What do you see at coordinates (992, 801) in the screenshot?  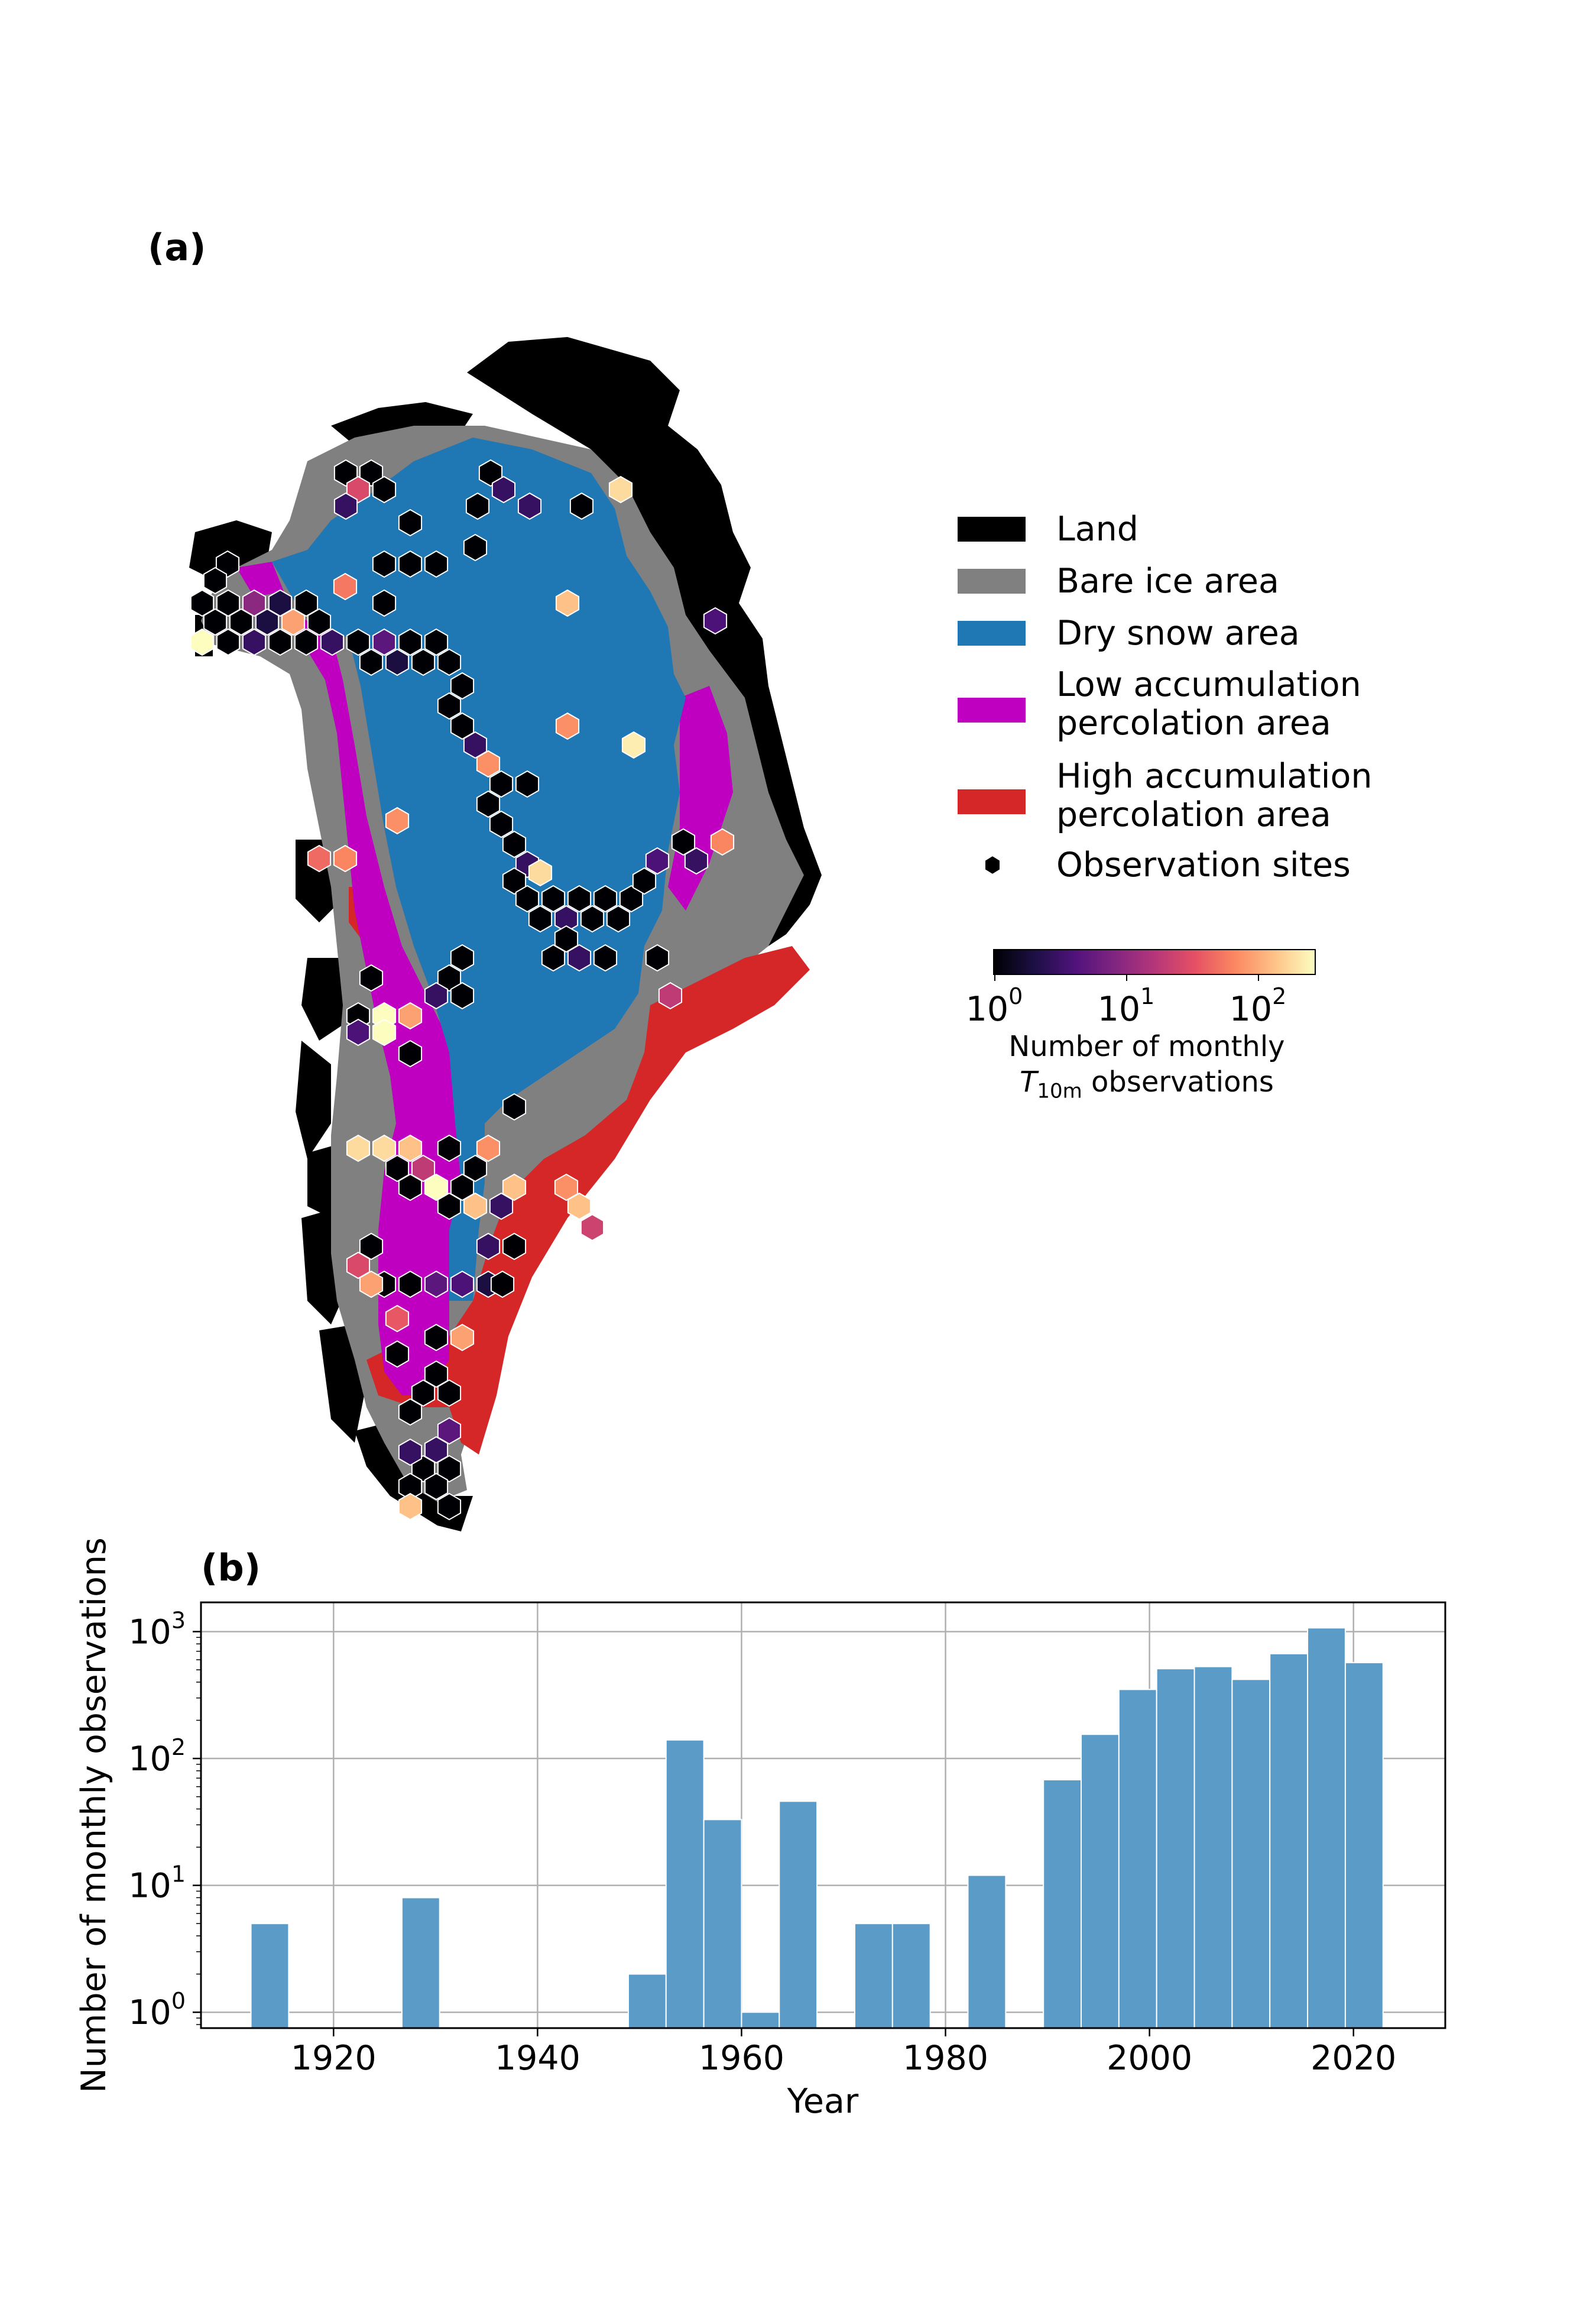 I see `legend-swatch-high-accumulation` at bounding box center [992, 801].